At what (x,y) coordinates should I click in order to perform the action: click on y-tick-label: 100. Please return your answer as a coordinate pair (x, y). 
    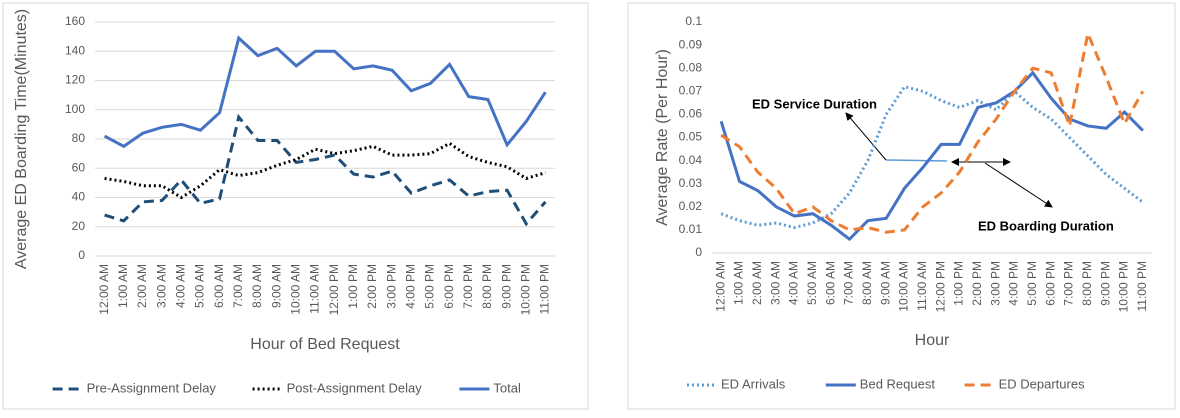
    Looking at the image, I should click on (75, 109).